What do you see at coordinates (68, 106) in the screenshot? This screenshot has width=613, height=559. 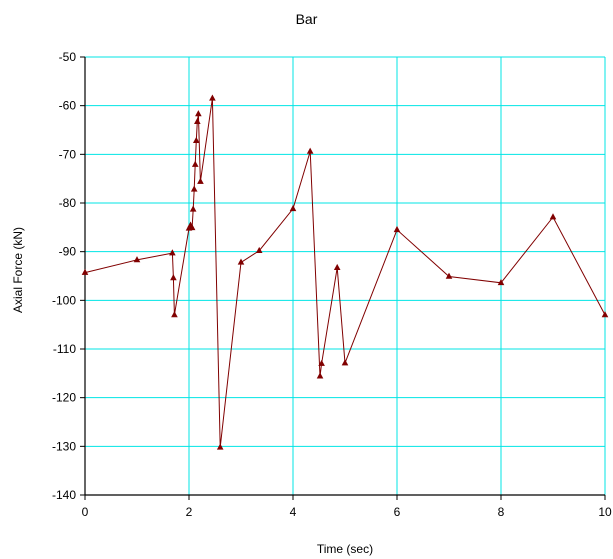 I see `y-tick-label: -60` at bounding box center [68, 106].